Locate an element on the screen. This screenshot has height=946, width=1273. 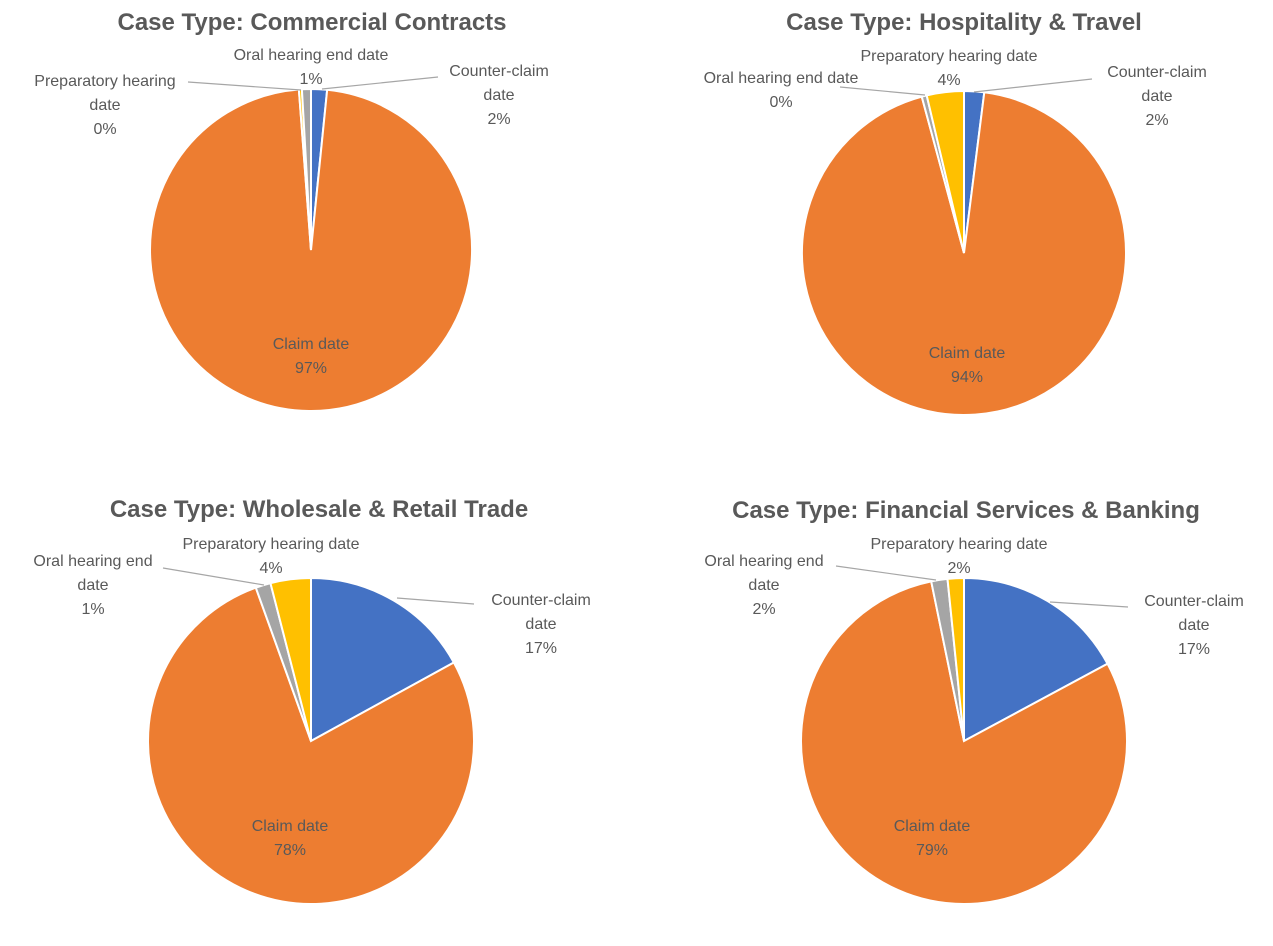
chart-title: Case Type: Hospitality & Travel is located at coordinates (964, 22).